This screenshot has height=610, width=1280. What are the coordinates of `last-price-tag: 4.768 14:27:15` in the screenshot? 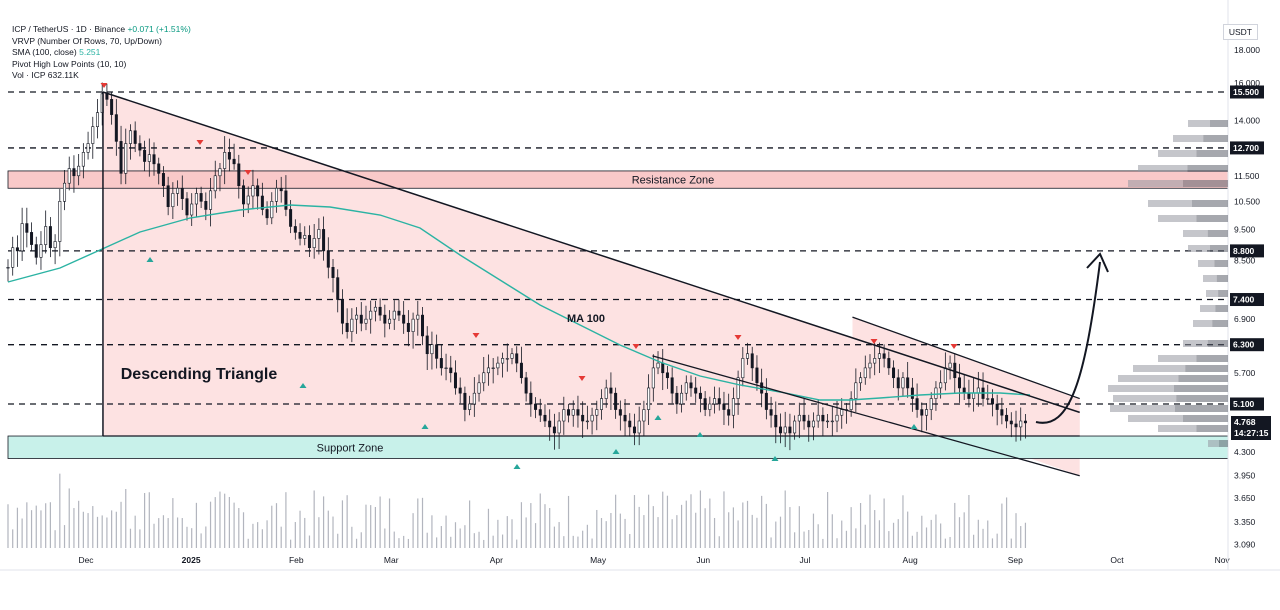 It's located at (1251, 428).